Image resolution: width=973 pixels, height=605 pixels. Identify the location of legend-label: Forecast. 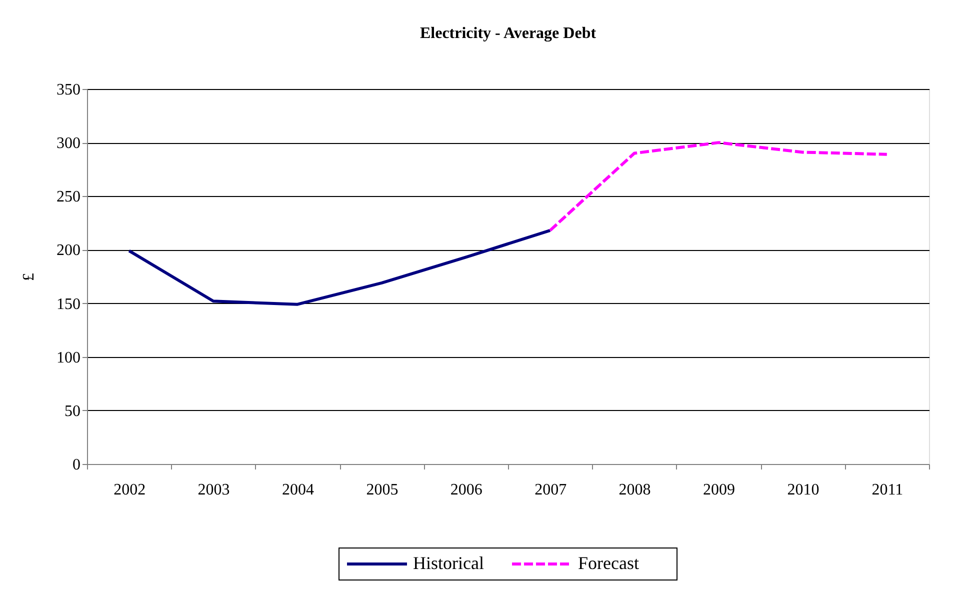
(608, 563).